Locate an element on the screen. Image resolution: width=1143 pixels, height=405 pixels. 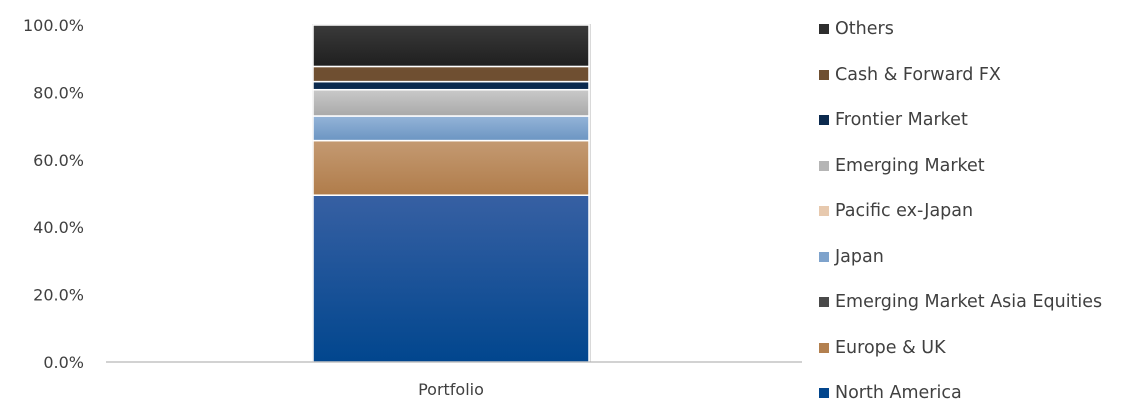
legend-item: Emerging Market Asia Equities is located at coordinates (960, 302).